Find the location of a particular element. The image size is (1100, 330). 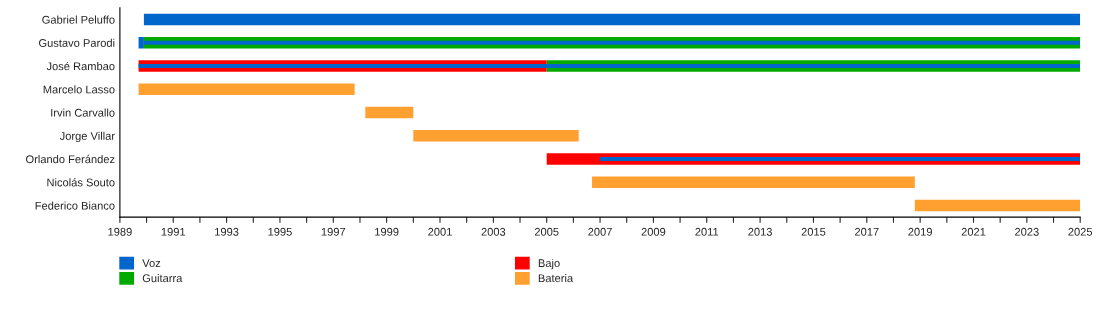

y-tick-label: Irvin Carvallo is located at coordinates (83, 112).